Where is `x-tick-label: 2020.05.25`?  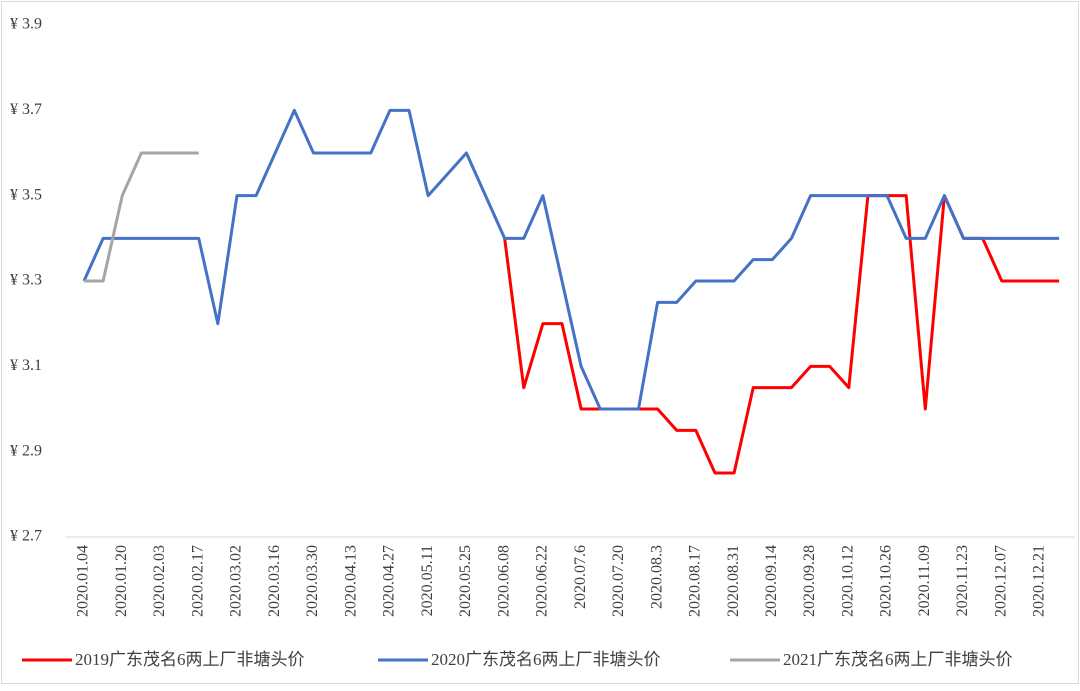 x-tick-label: 2020.05.25 is located at coordinates (465, 581).